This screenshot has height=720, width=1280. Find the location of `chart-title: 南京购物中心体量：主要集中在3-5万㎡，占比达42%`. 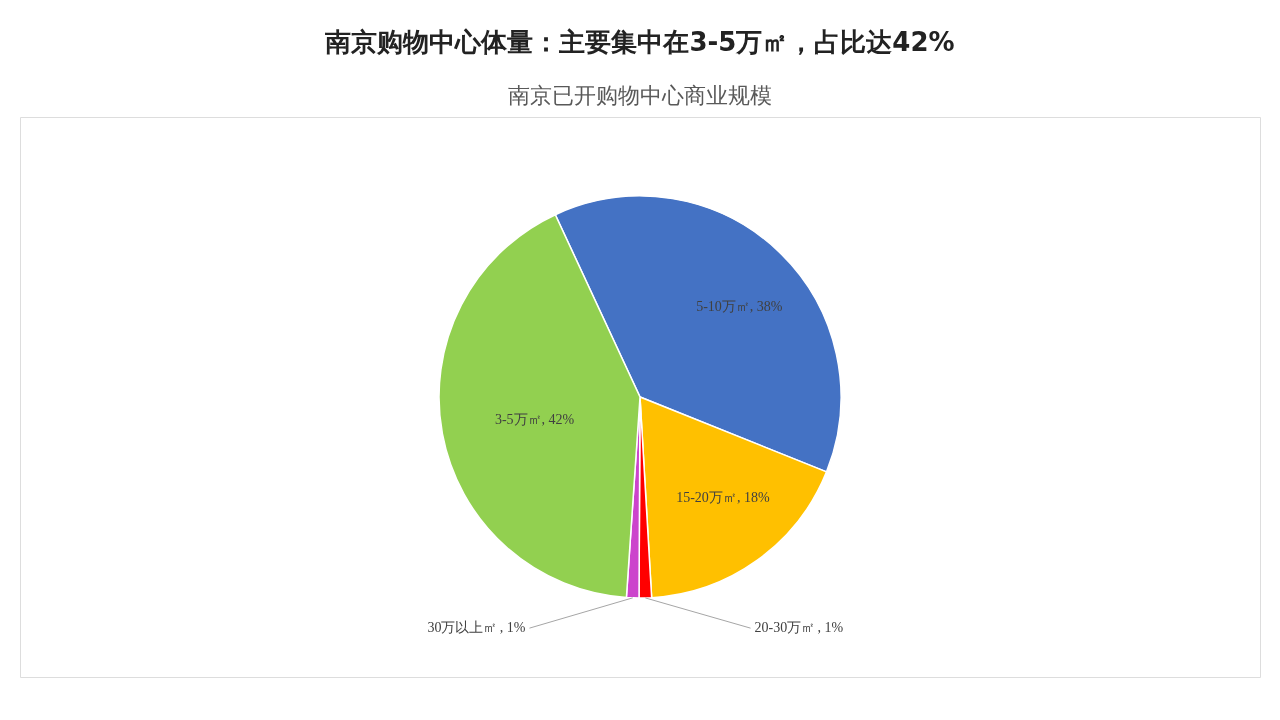

chart-title: 南京购物中心体量：主要集中在3-5万㎡，占比达42% is located at coordinates (639, 42).